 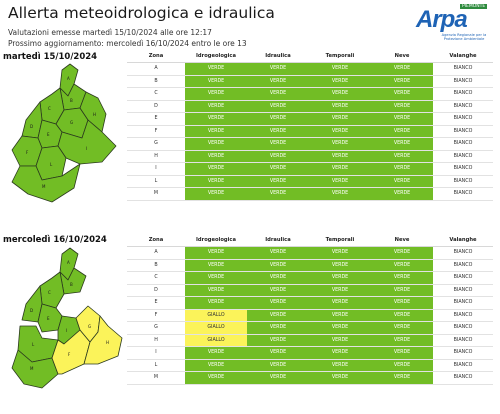 I want to click on zone-cell: E, so click(x=156, y=303).